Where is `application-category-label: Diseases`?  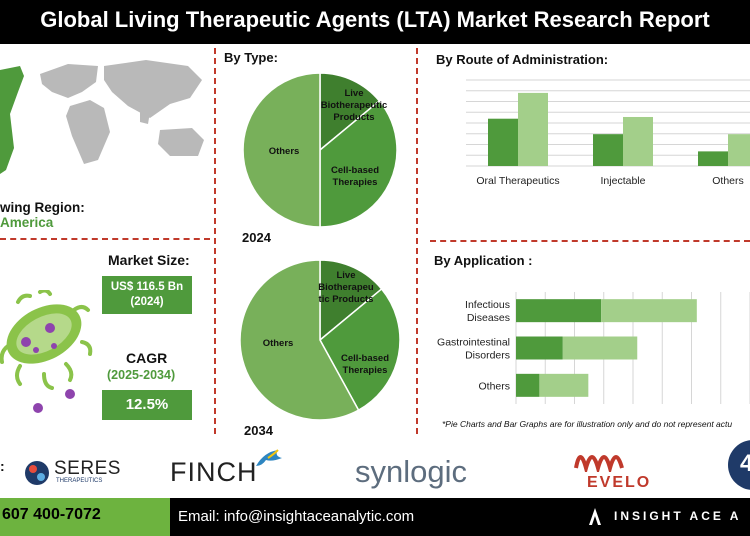
application-category-label: Diseases is located at coordinates (488, 318).